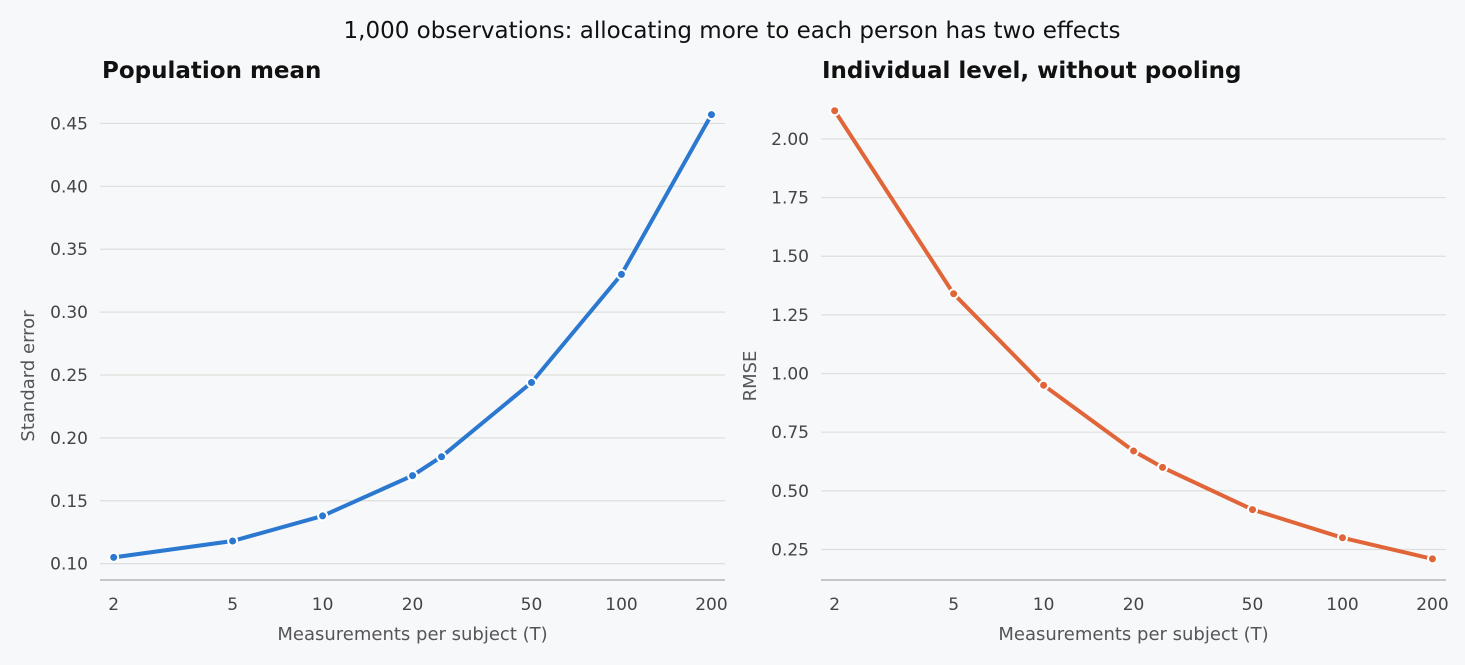  I want to click on y-tick-label: 0.35, so click(69, 250).